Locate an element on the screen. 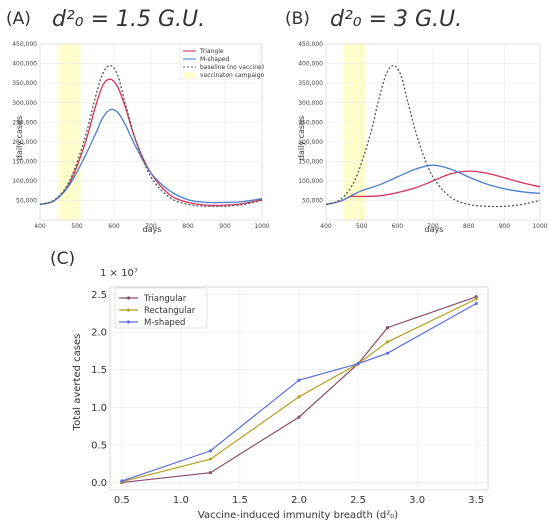  panel-a-label: (A) is located at coordinates (18, 19).